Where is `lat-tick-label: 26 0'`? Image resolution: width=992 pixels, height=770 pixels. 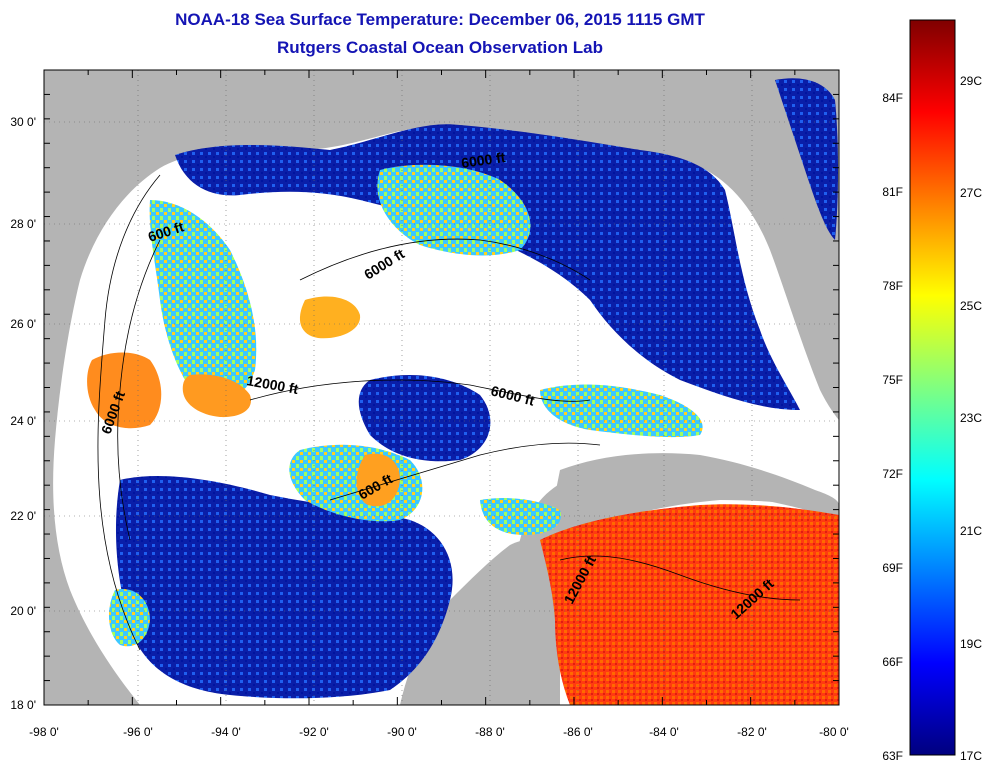
lat-tick-label: 26 0' is located at coordinates (23, 324).